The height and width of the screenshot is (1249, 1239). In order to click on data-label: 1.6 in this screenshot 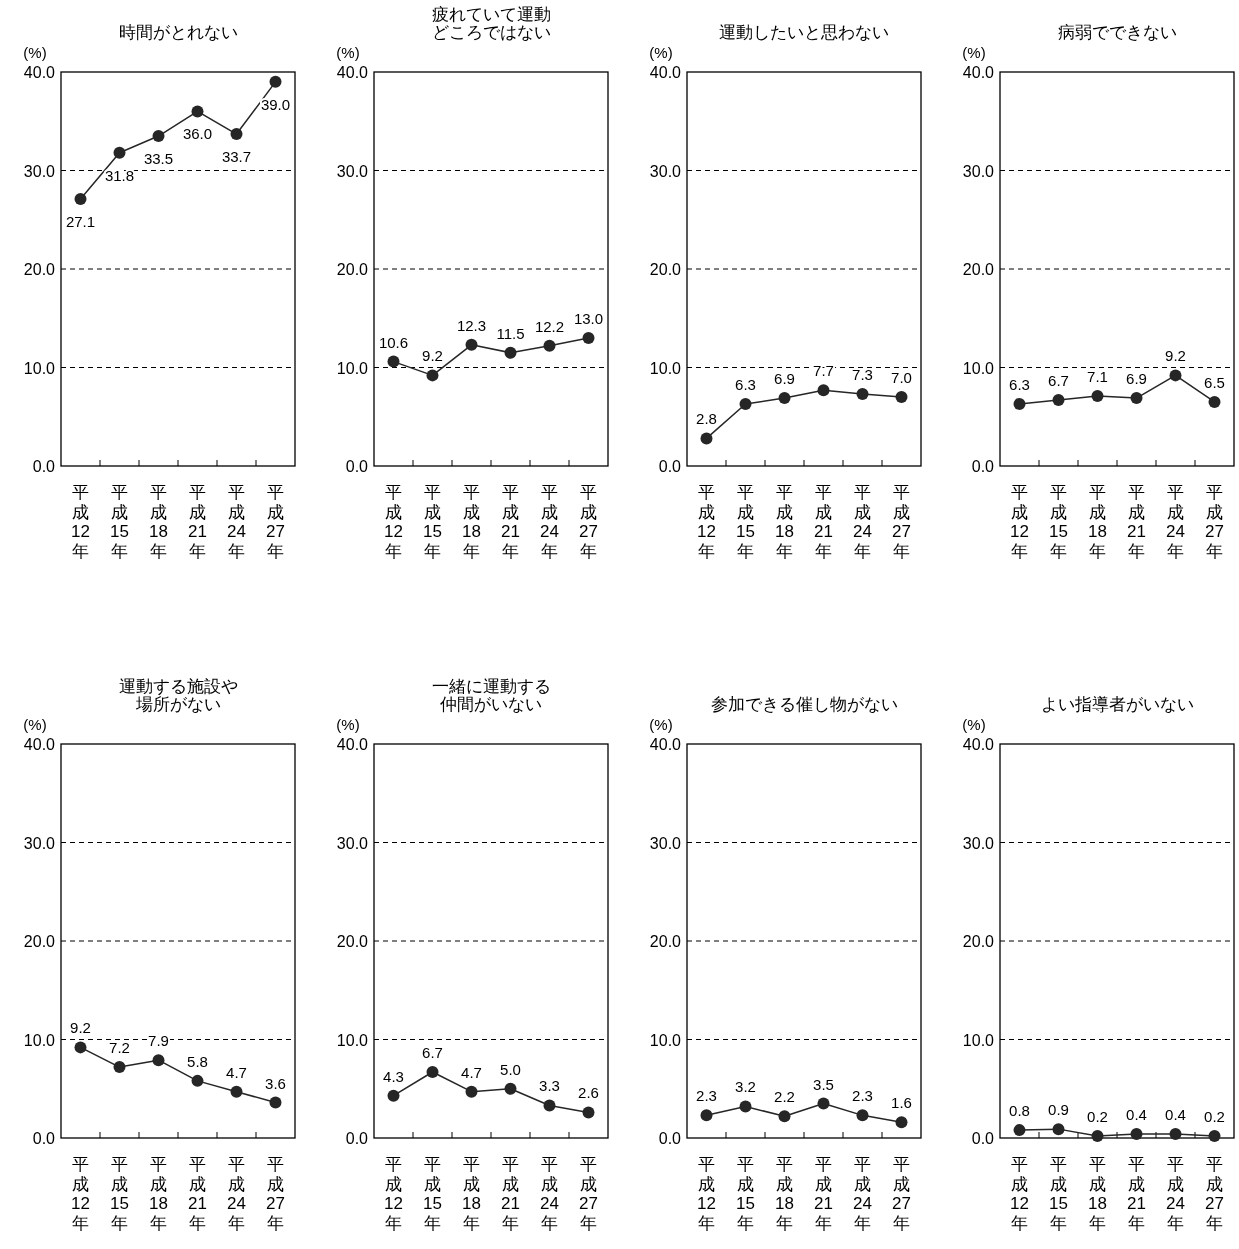, I will do `click(901, 1103)`.